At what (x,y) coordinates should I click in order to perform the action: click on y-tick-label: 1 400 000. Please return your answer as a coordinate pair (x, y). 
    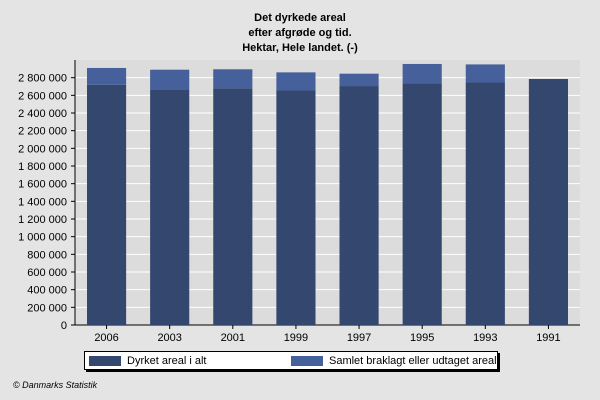
    Looking at the image, I should click on (42, 202).